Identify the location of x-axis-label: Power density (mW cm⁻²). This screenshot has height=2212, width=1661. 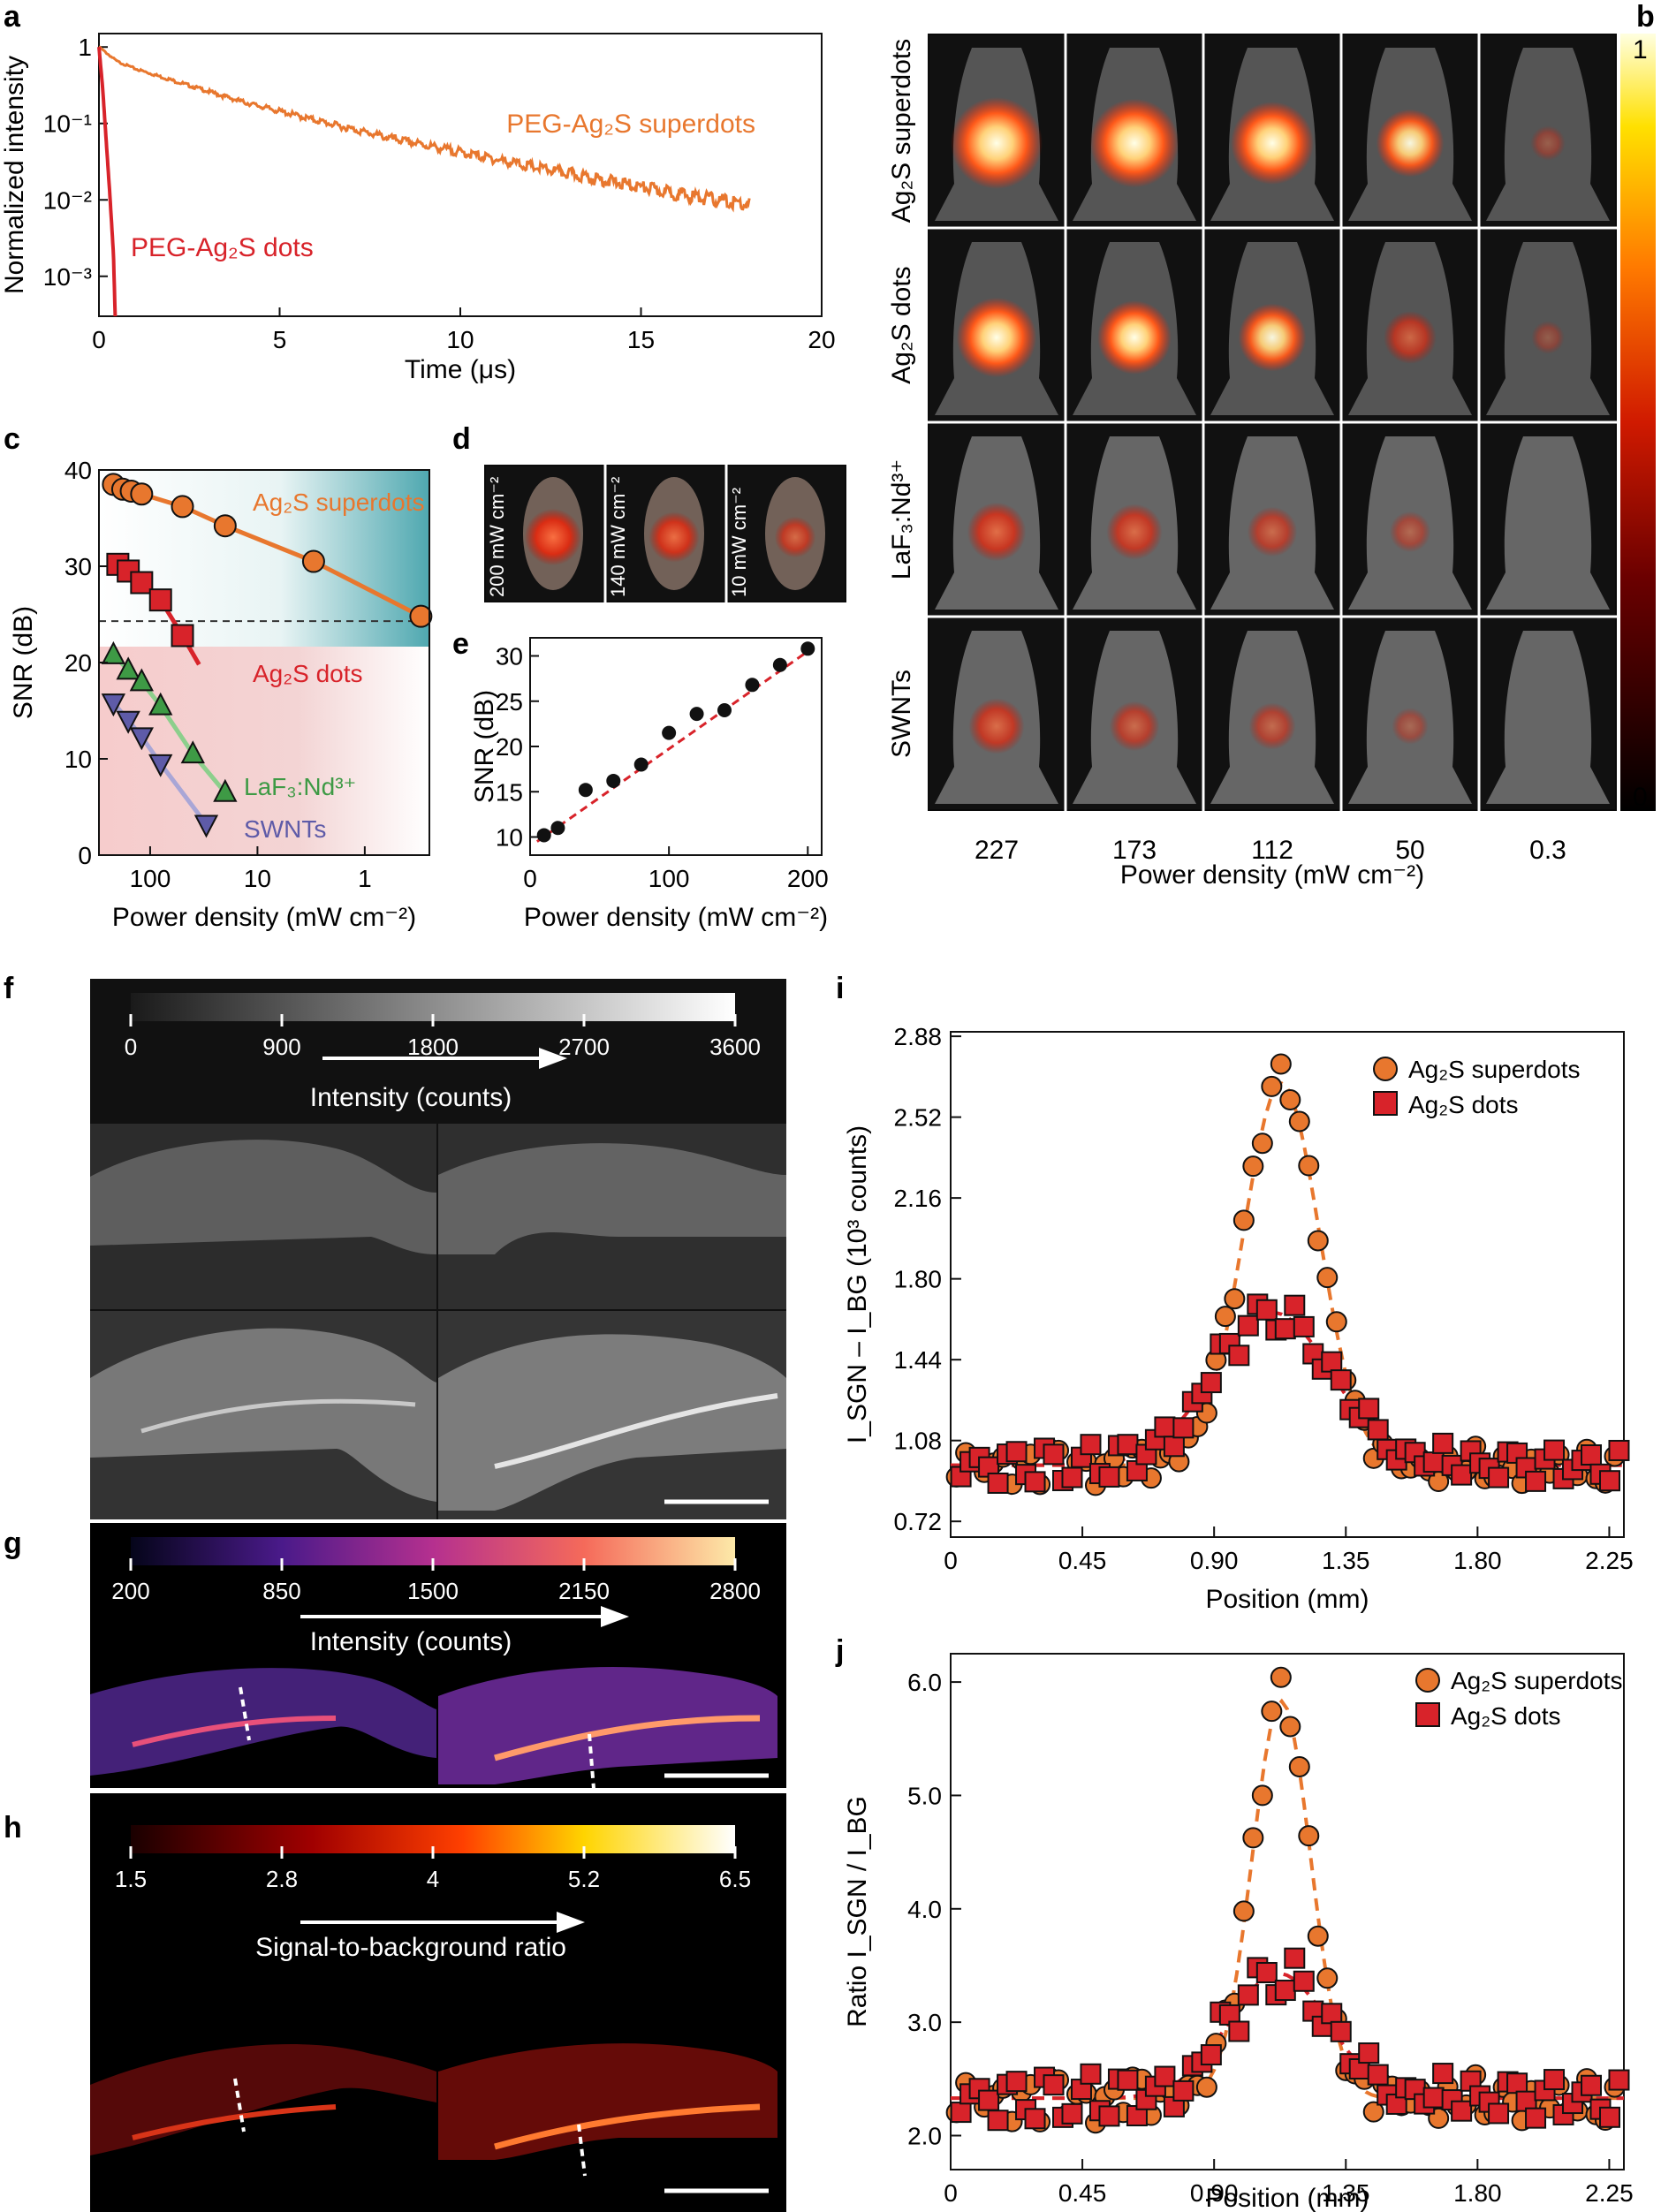
(264, 917).